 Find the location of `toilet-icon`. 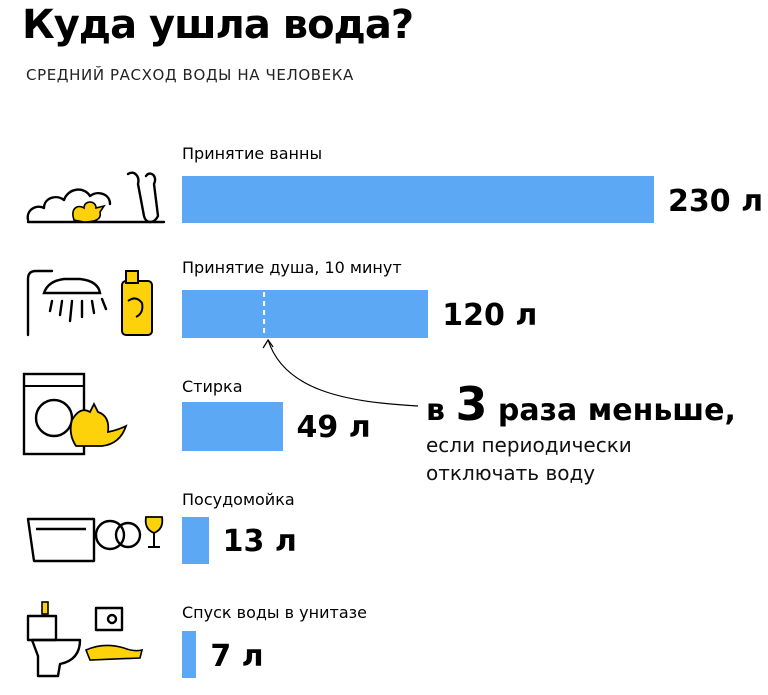

toilet-icon is located at coordinates (85, 639).